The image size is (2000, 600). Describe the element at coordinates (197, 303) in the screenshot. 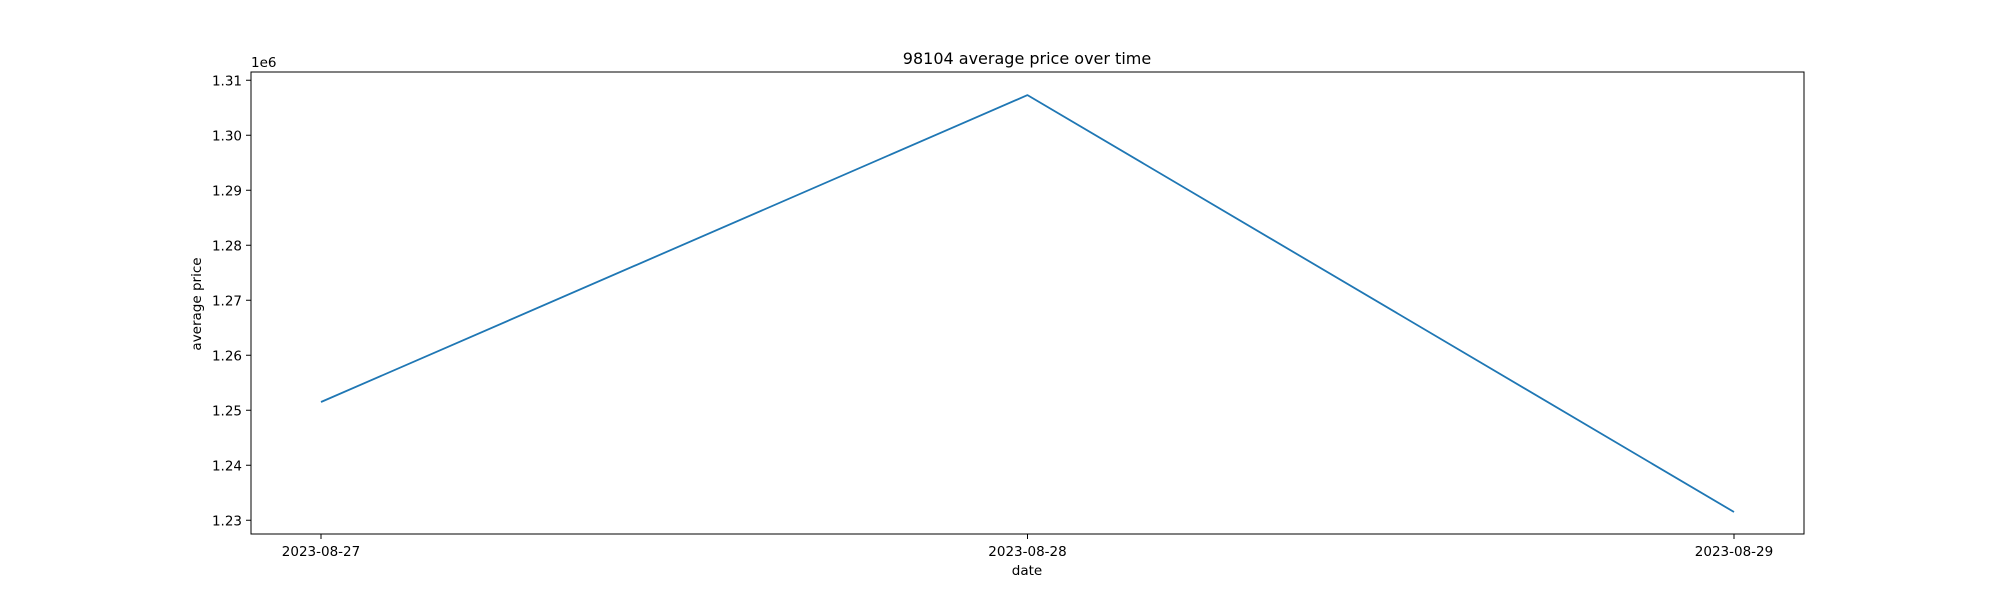

I see `y-axis-label: average price` at that location.